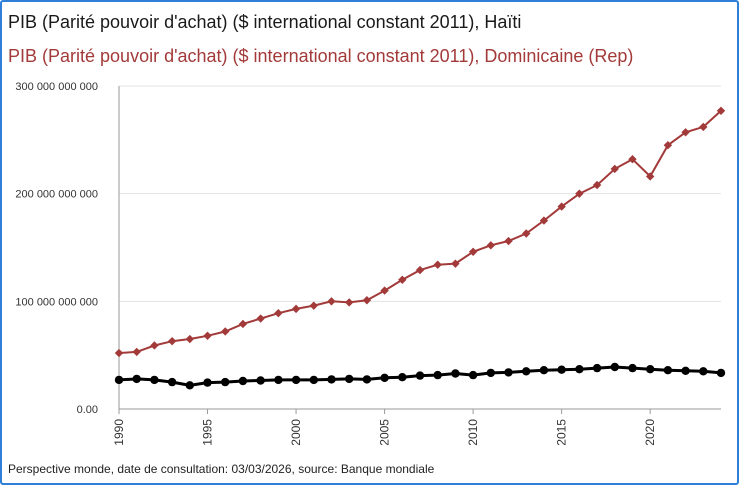 The height and width of the screenshot is (485, 739). What do you see at coordinates (562, 432) in the screenshot?
I see `x-tick-label: 2015` at bounding box center [562, 432].